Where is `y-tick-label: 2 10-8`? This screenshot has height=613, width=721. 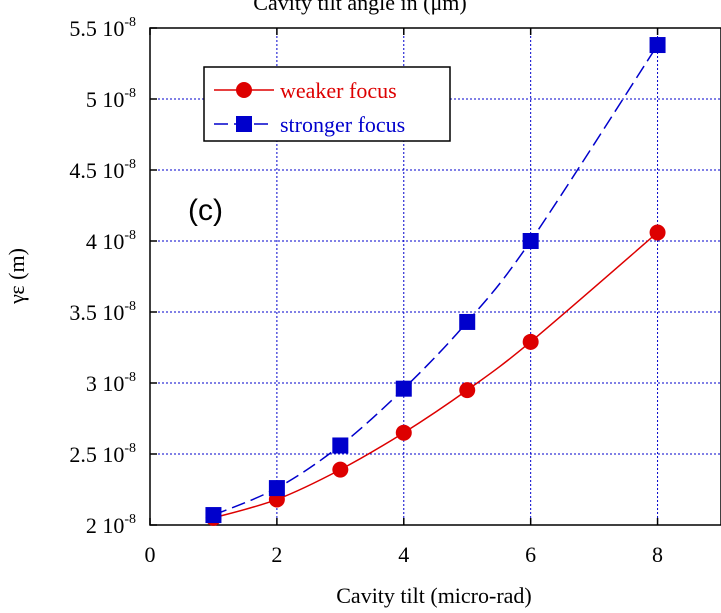 y-tick-label: 2 10-8 is located at coordinates (111, 525).